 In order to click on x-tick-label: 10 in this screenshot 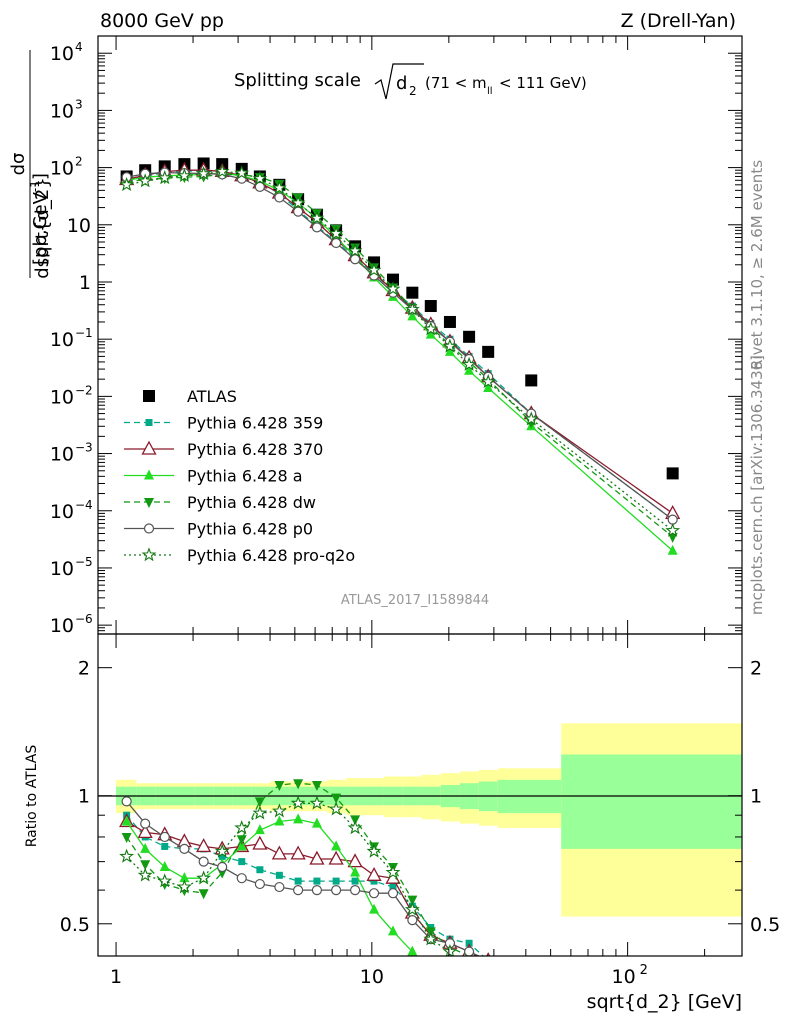, I will do `click(372, 977)`.